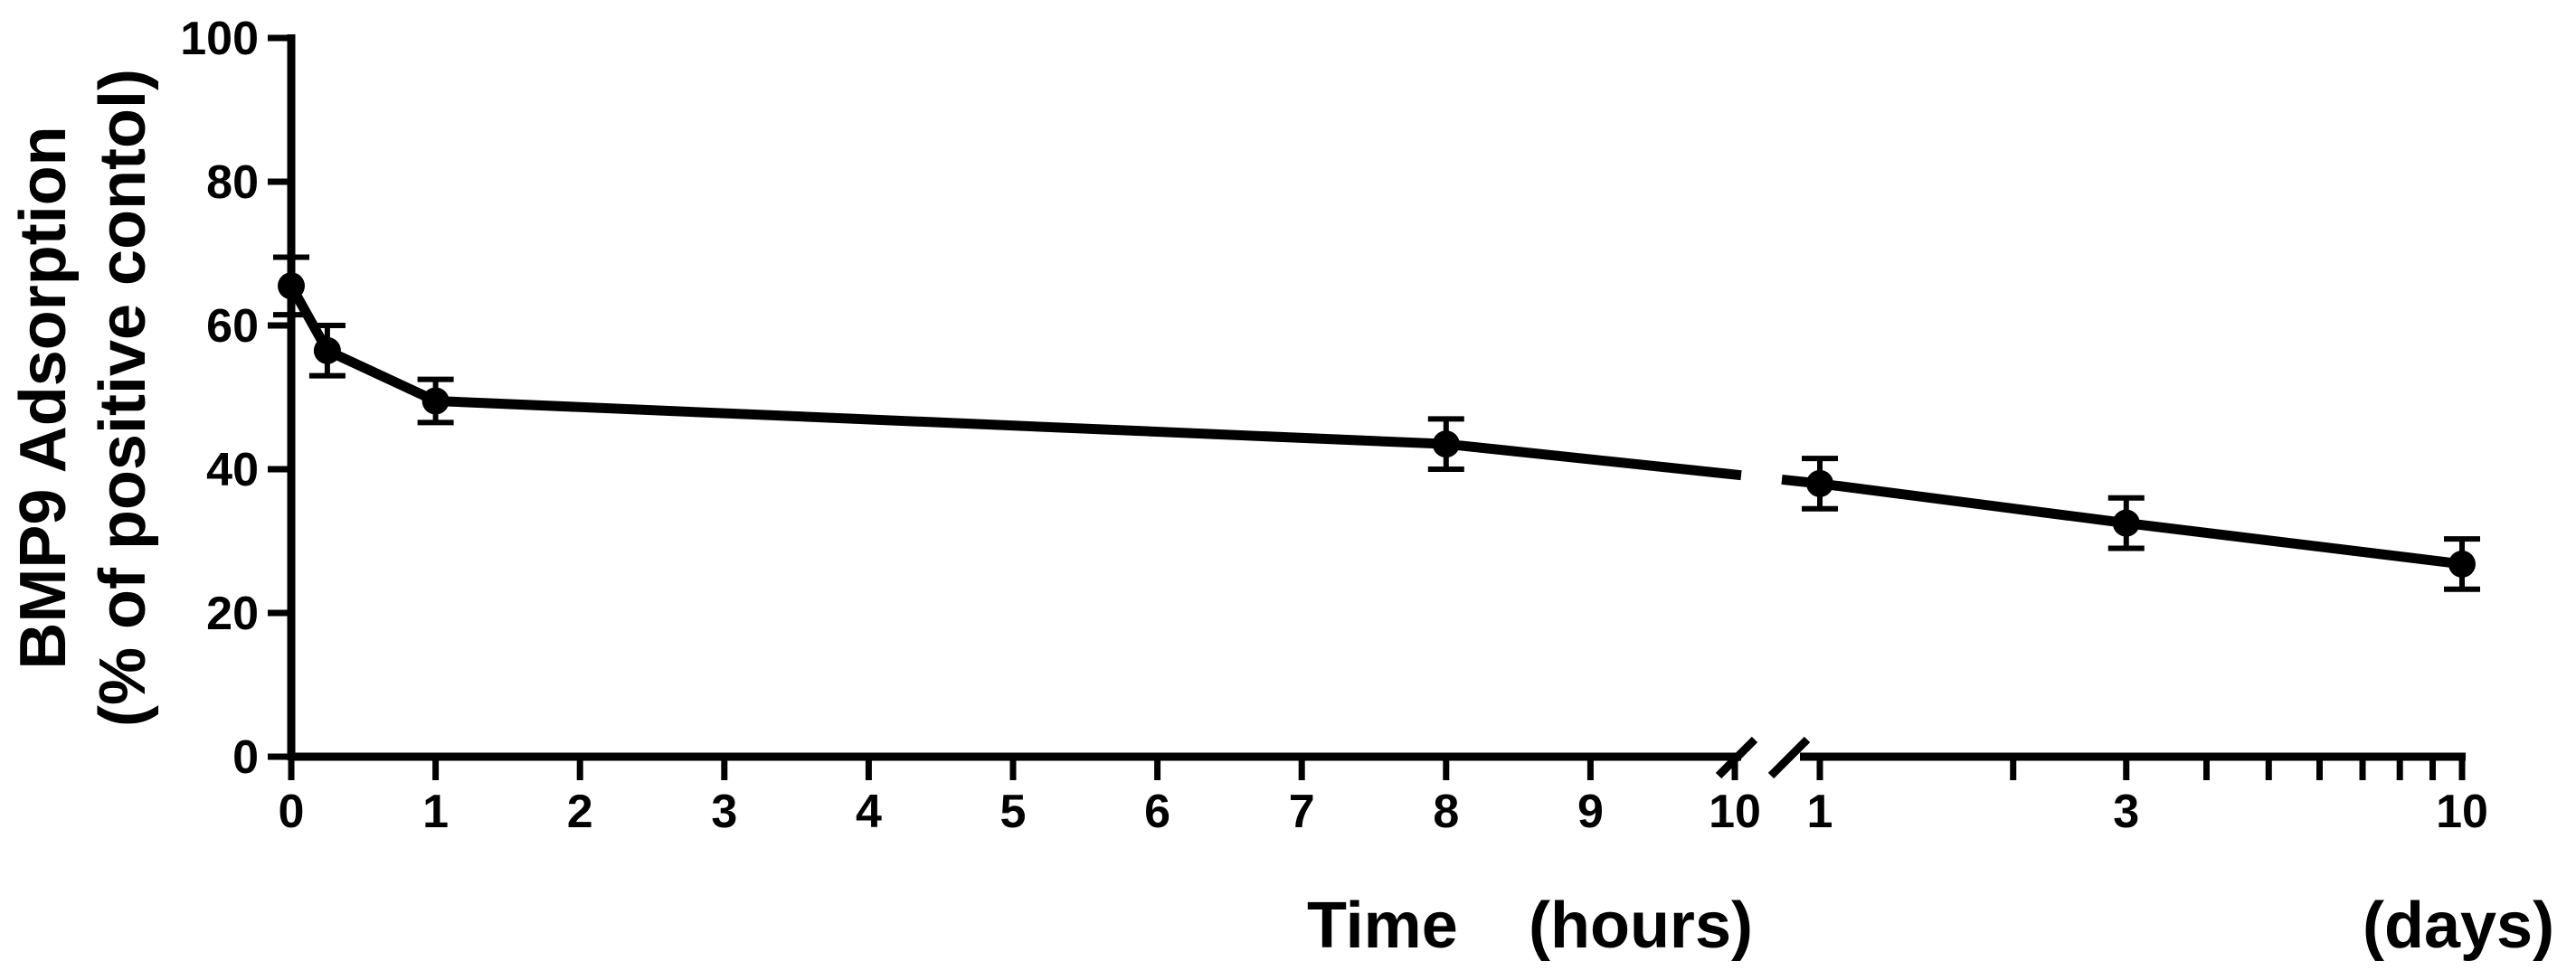 This screenshot has width=2576, height=980. What do you see at coordinates (220, 39) in the screenshot?
I see `y-tick-label: 100` at bounding box center [220, 39].